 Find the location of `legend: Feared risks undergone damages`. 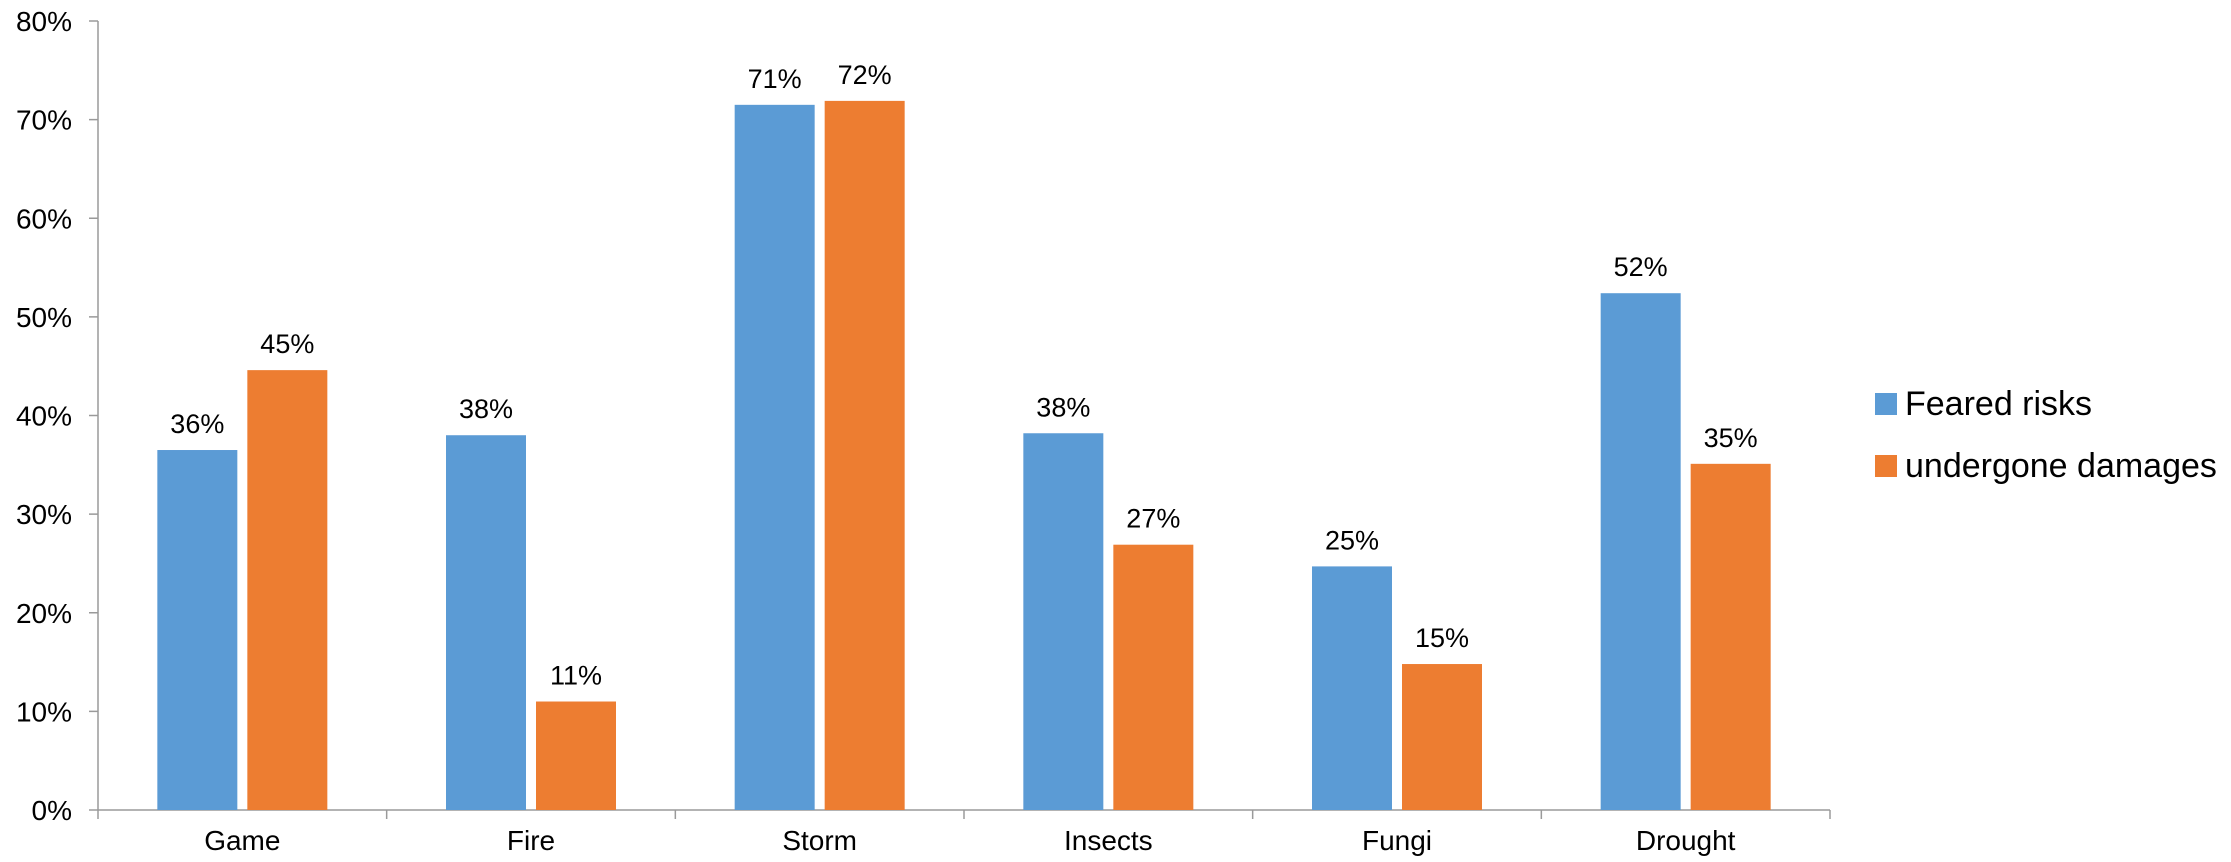

legend: Feared risks undergone damages is located at coordinates (2046, 435).